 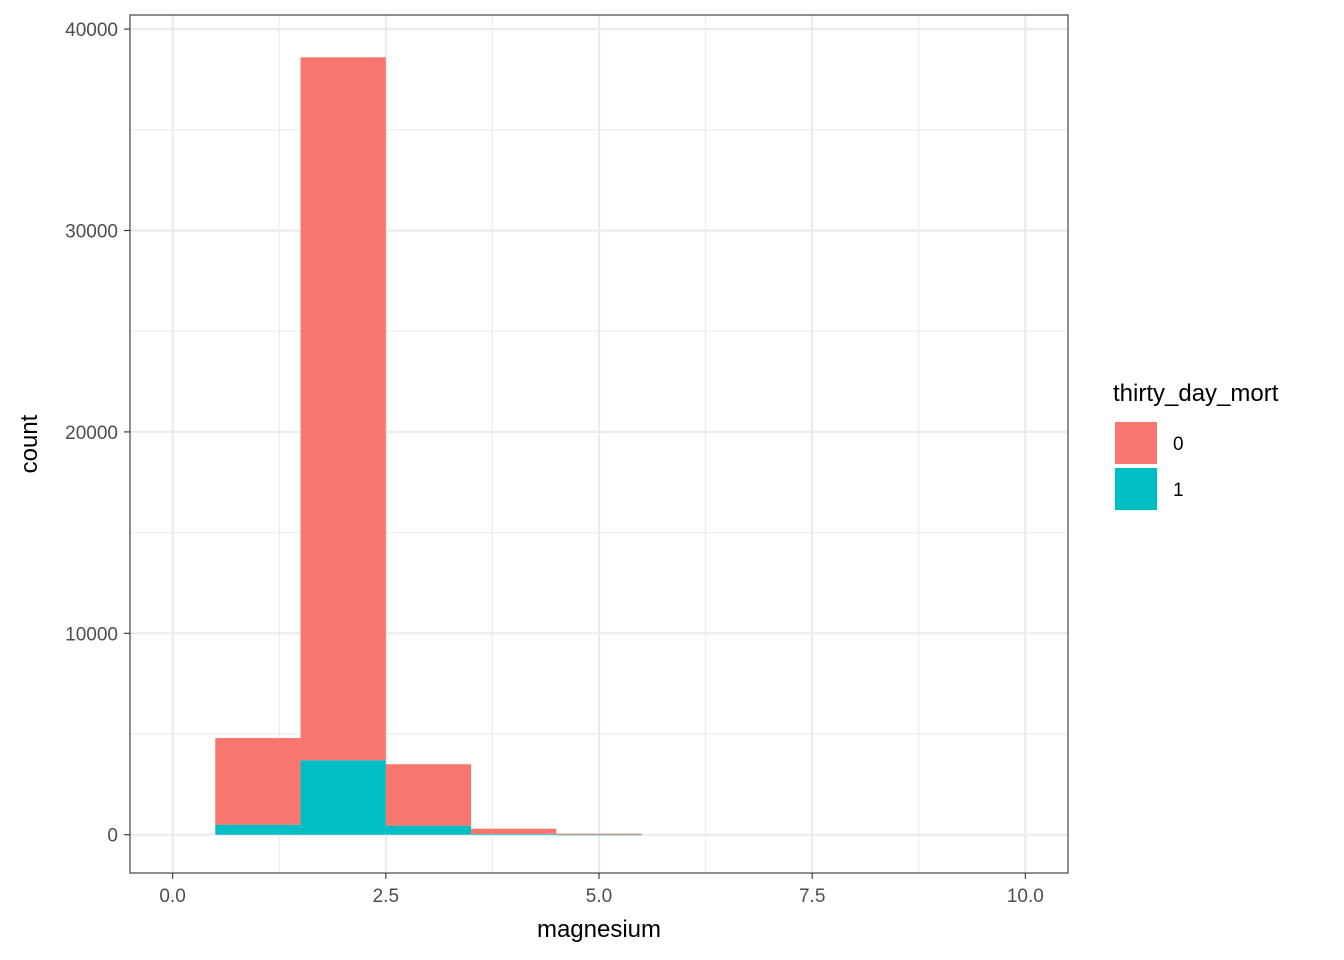 I want to click on y-tick-label: 40000, so click(x=91, y=30).